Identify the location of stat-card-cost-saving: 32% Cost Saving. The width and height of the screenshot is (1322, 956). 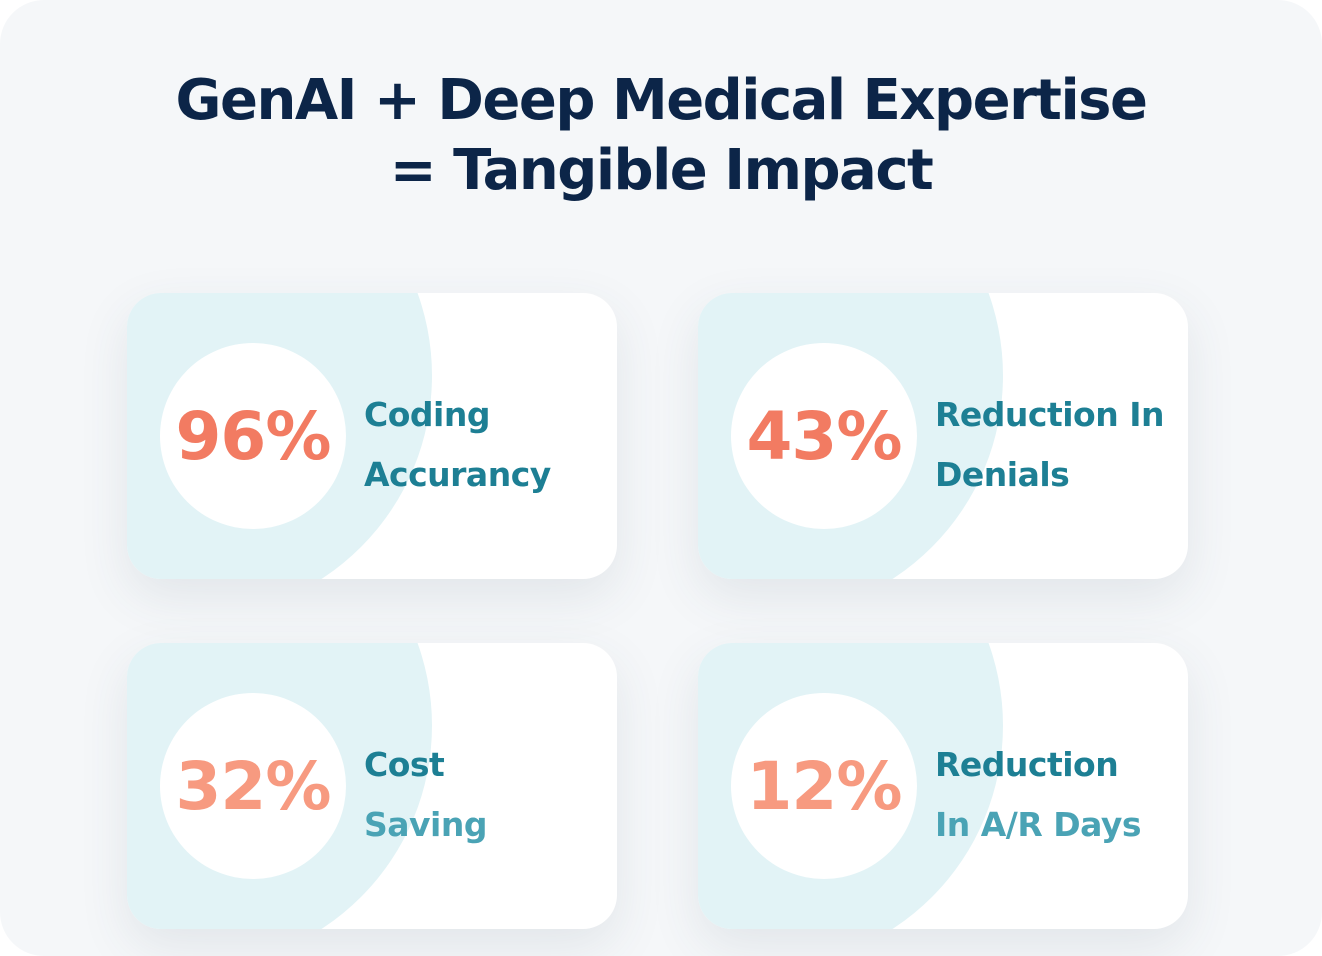
(372, 786).